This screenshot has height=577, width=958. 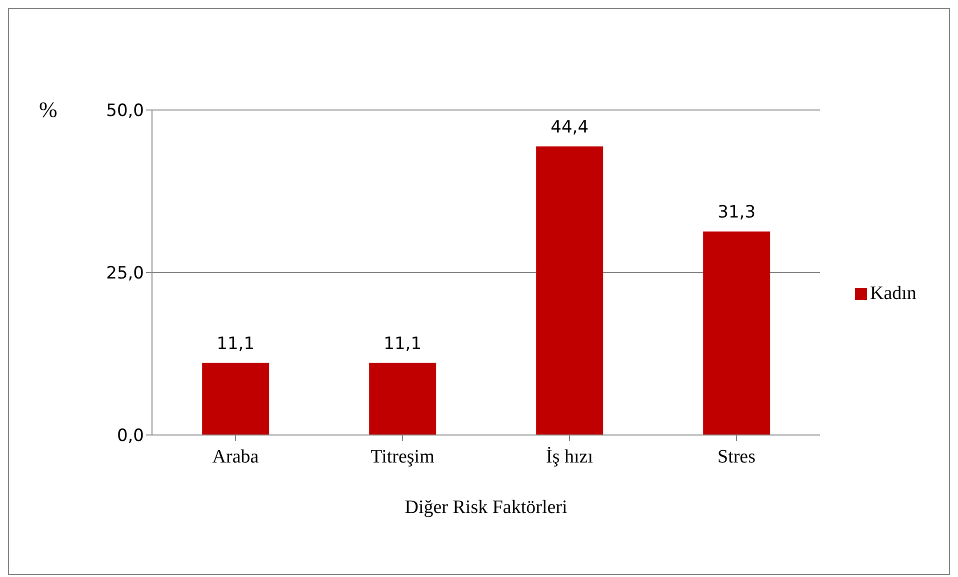 I want to click on legend-label: Kadın, so click(x=892, y=294).